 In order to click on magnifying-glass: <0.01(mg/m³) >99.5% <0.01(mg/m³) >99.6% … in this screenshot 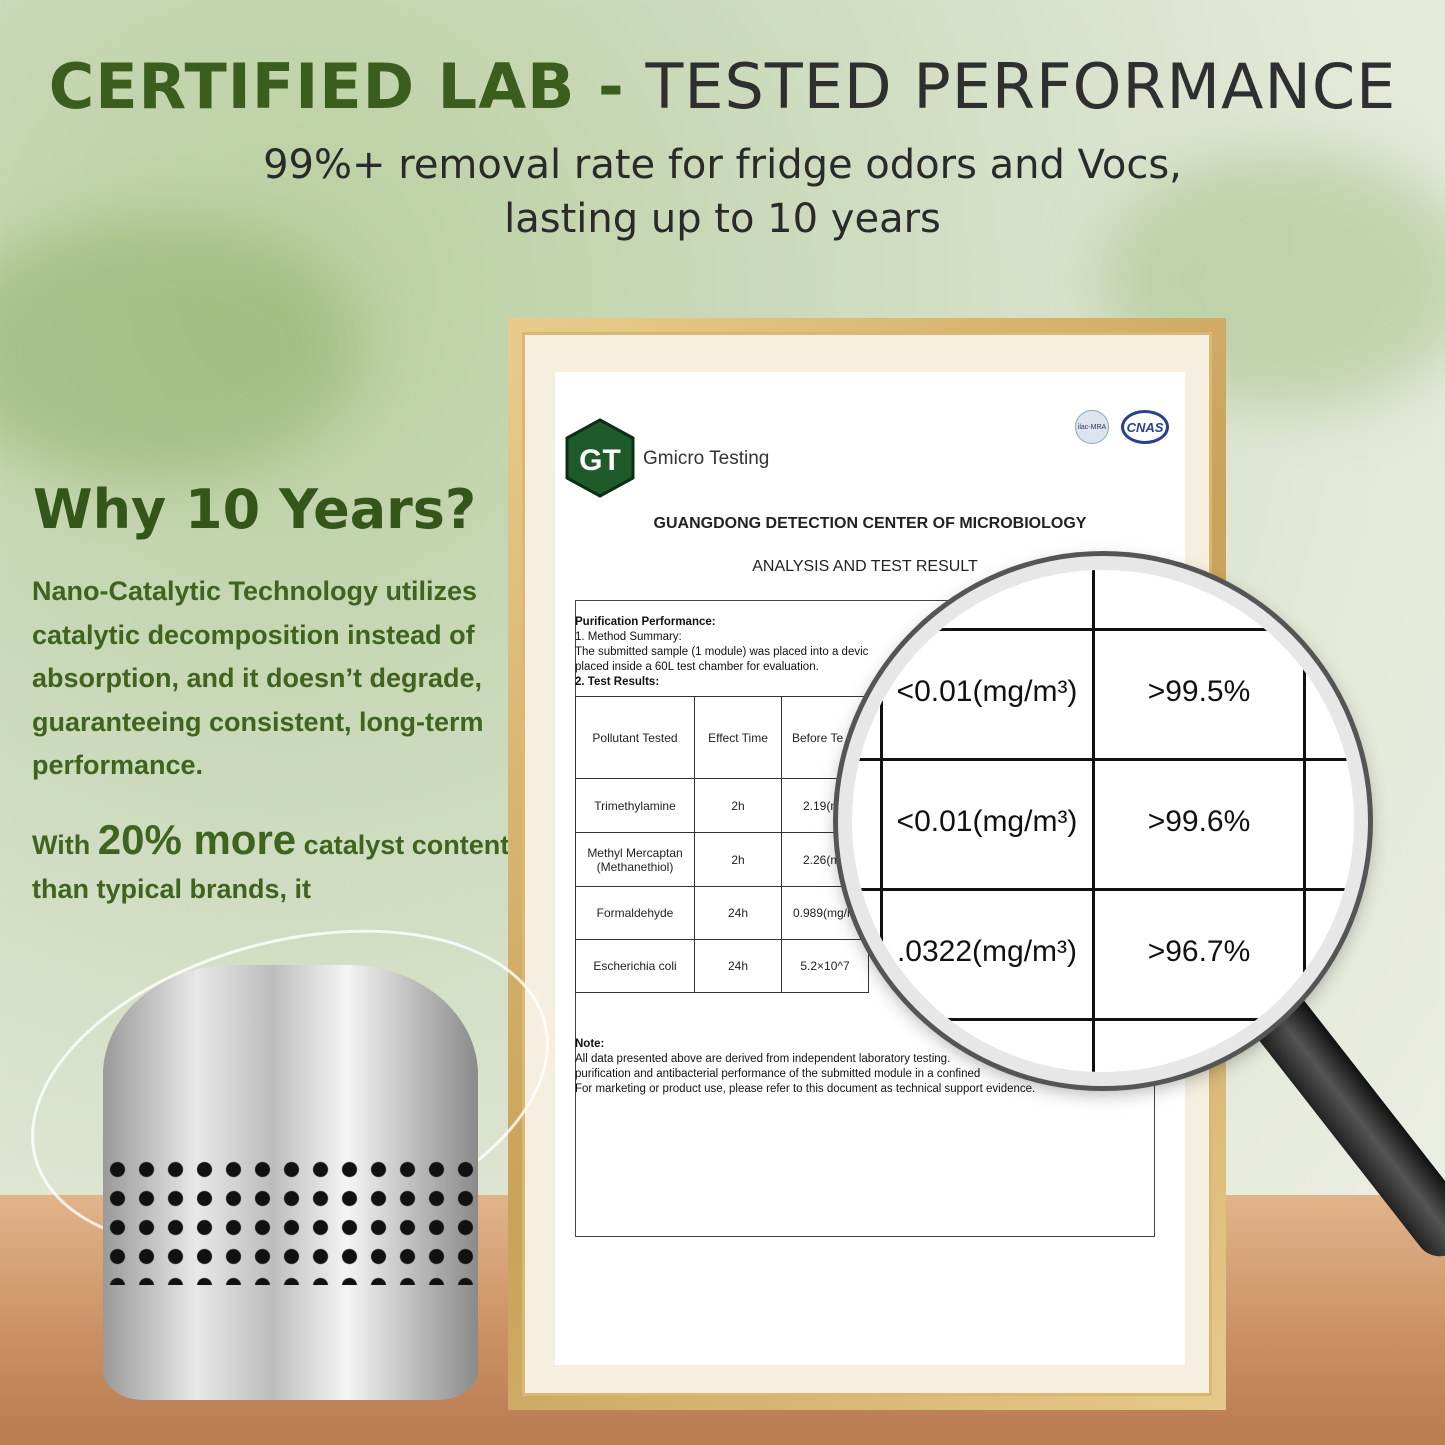, I will do `click(1103, 821)`.